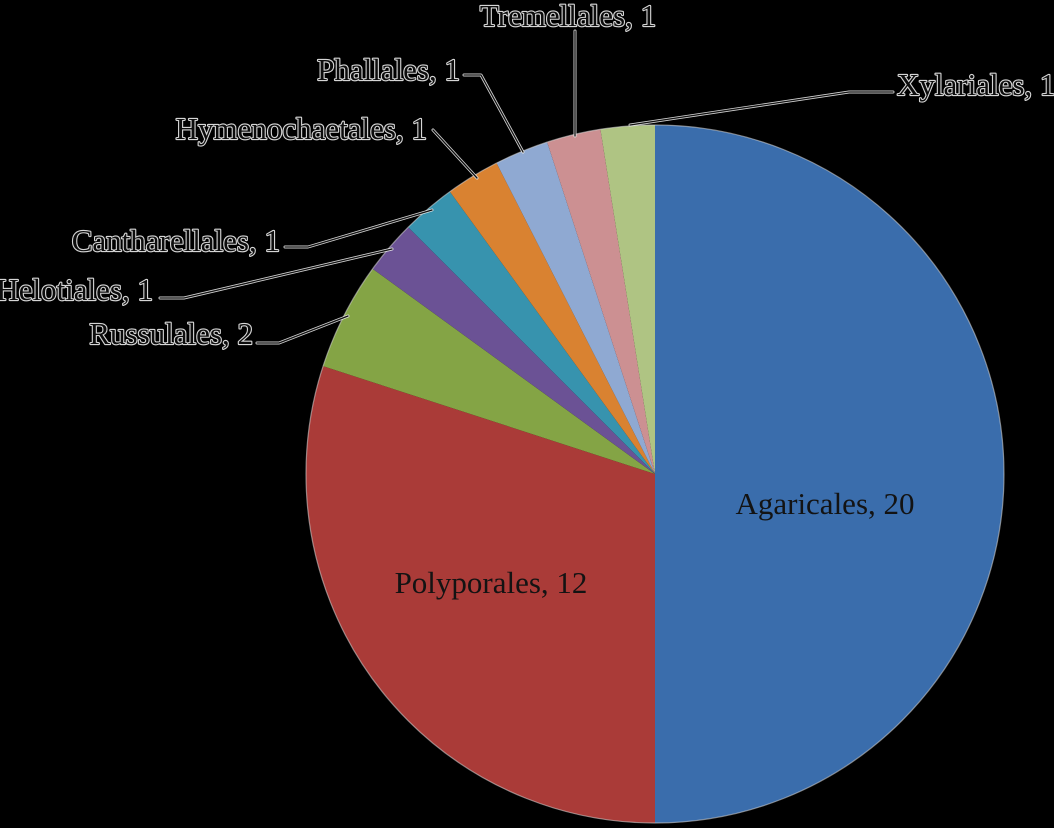 The width and height of the screenshot is (1054, 828). I want to click on label-hymenochaetales: Hymenochaetales, 1, so click(301, 128).